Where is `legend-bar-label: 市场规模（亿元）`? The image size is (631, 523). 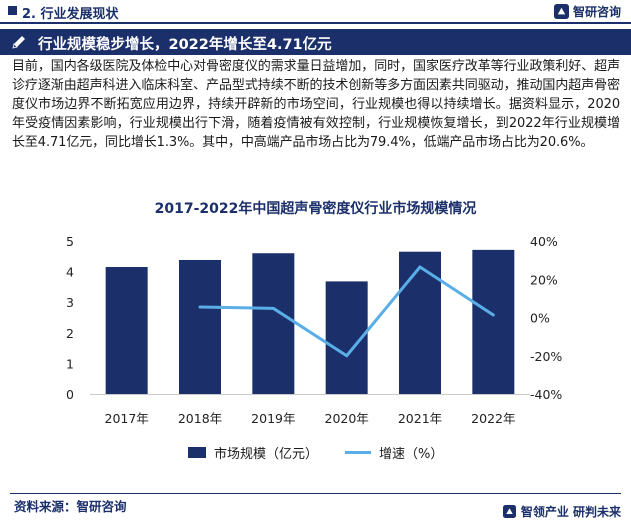 legend-bar-label: 市场规模（亿元） is located at coordinates (266, 454).